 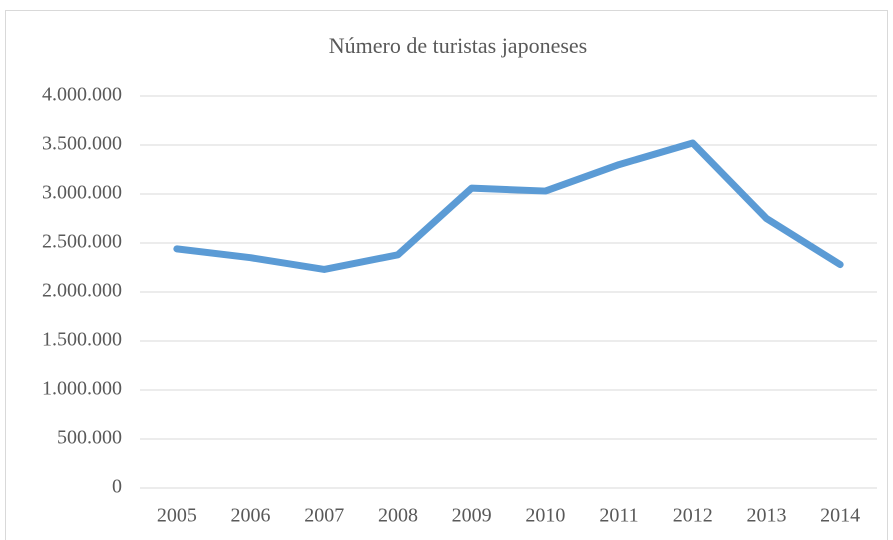 What do you see at coordinates (117, 487) in the screenshot?
I see `y-tick-label: 0` at bounding box center [117, 487].